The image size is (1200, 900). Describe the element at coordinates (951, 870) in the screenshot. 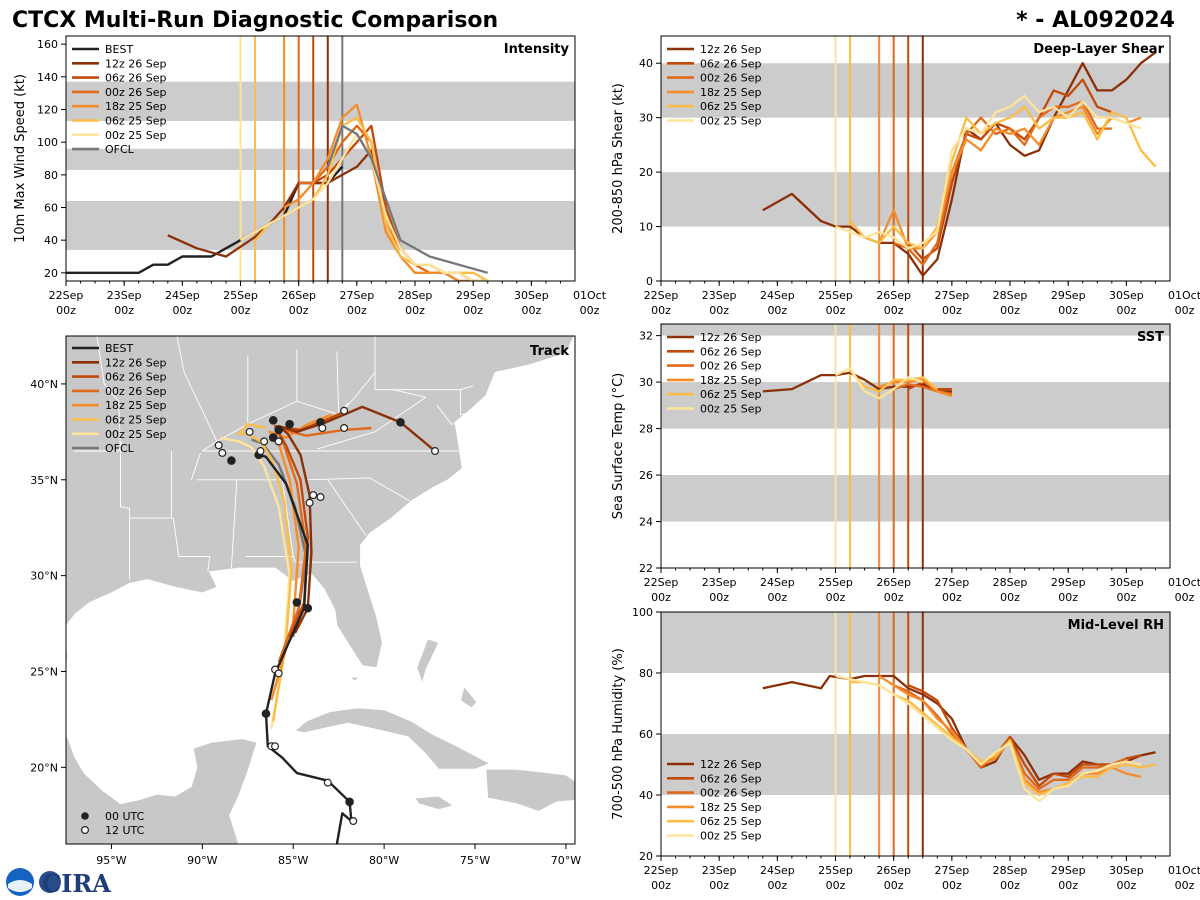

I see `x-tick-label: 27Sep` at that location.